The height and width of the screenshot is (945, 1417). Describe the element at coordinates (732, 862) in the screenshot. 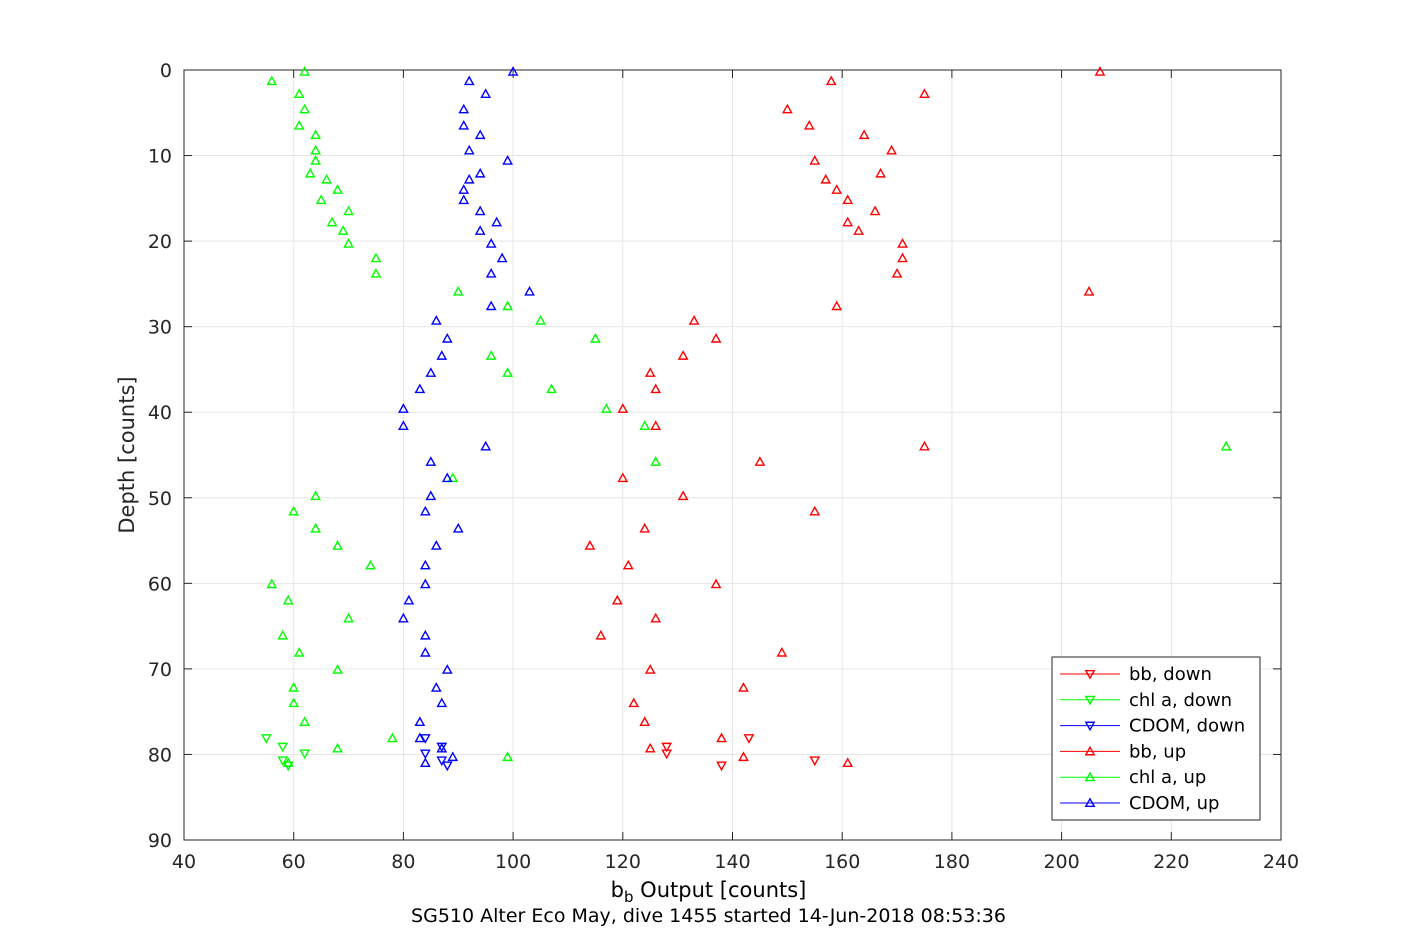

I see `x-tick-label: 140` at that location.